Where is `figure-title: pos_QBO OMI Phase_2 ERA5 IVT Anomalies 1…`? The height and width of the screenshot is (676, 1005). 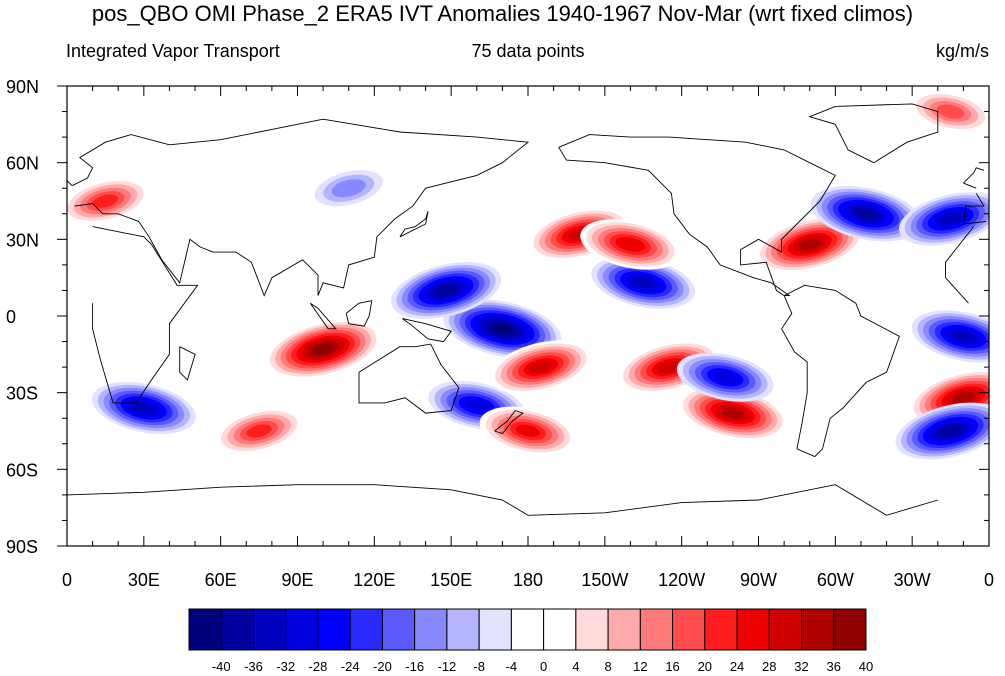
figure-title: pos_QBO OMI Phase_2 ERA5 IVT Anomalies 1… is located at coordinates (502, 13).